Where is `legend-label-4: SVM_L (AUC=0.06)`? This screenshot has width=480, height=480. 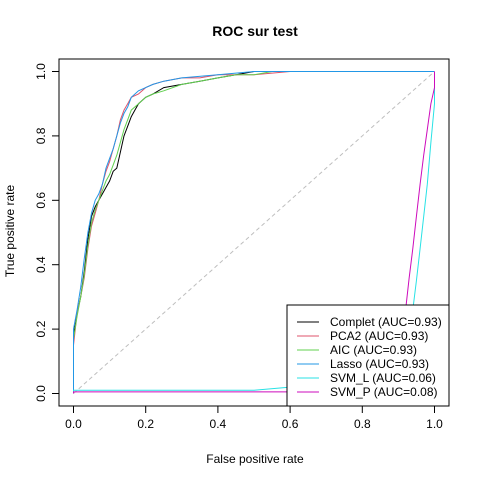
legend-label-4: SVM_L (AUC=0.06) is located at coordinates (383, 378).